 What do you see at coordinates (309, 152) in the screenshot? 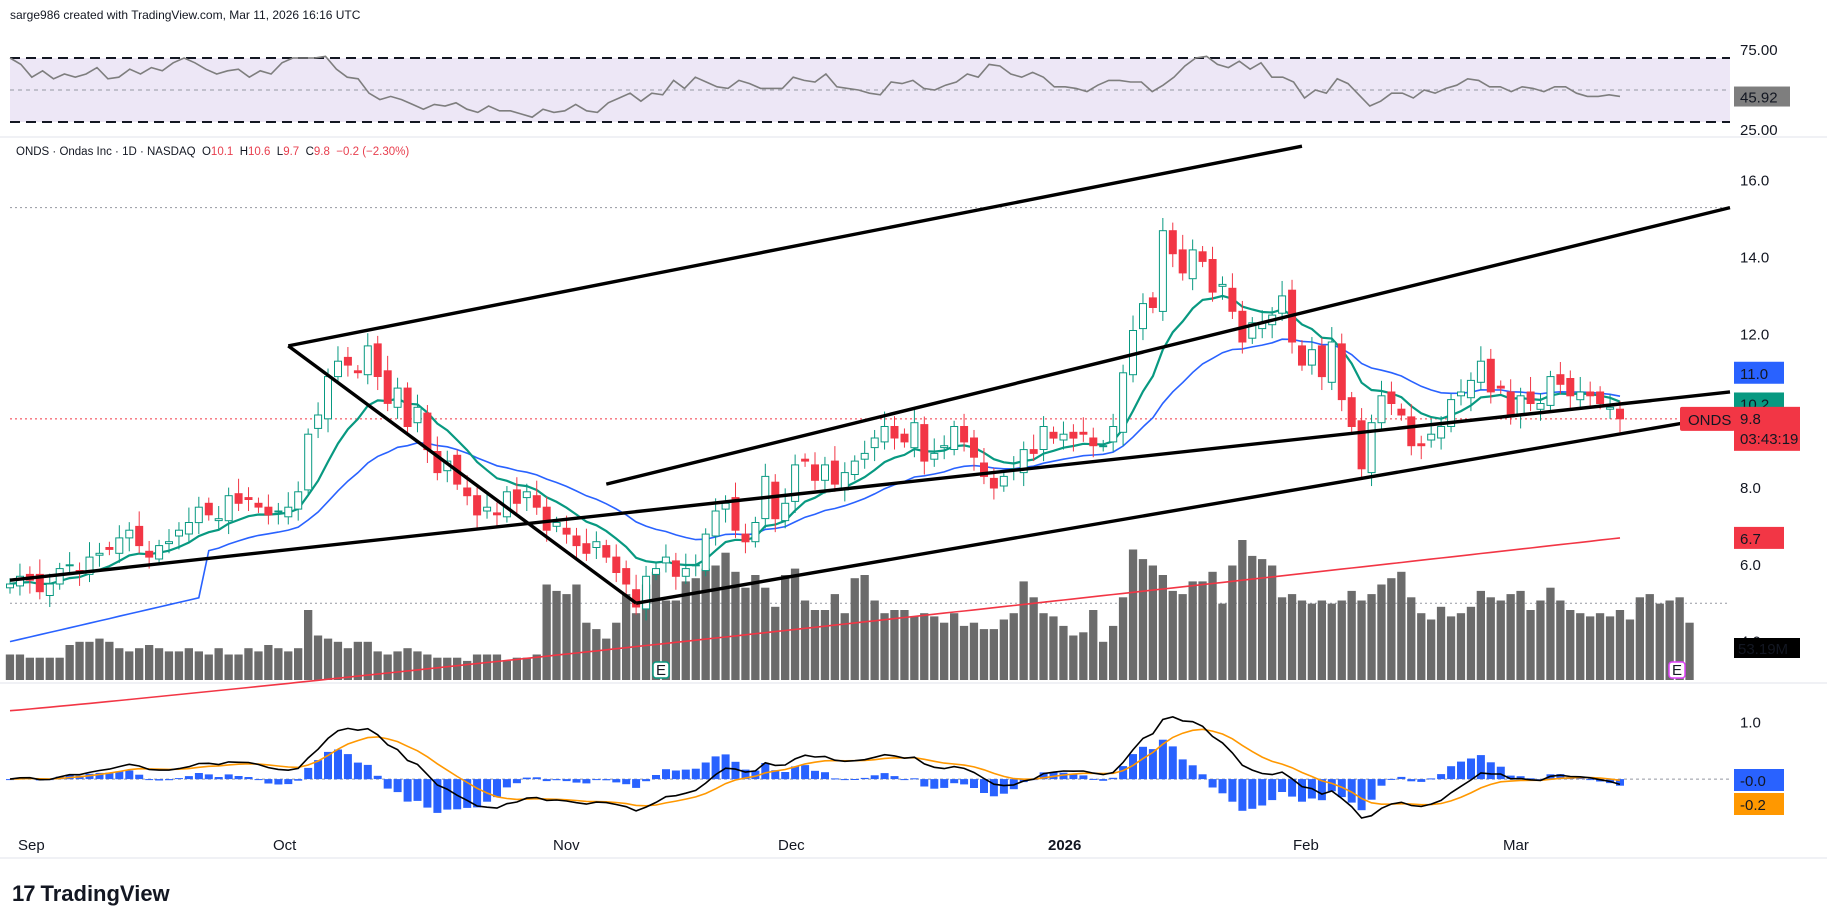
I see `close-label: C` at bounding box center [309, 152].